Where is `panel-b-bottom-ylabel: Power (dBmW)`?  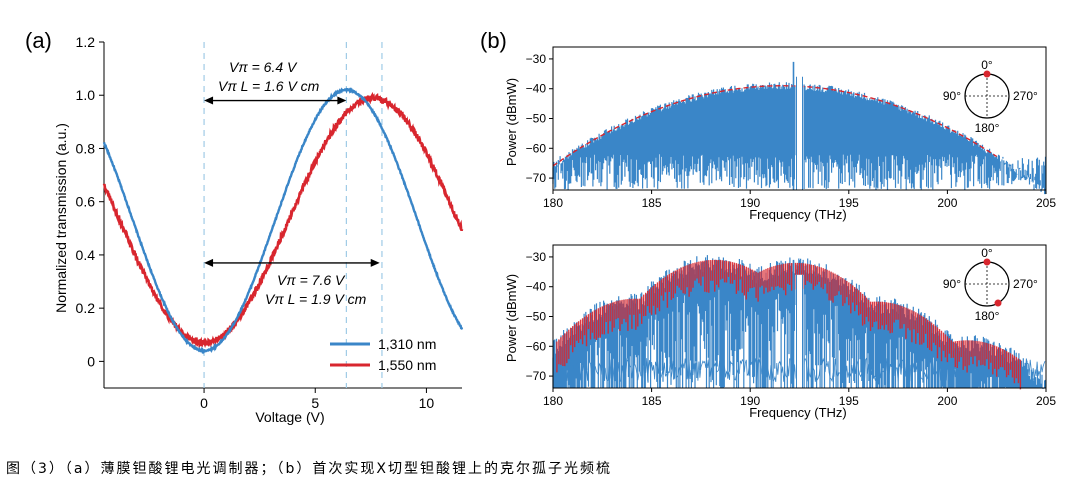 panel-b-bottom-ylabel: Power (dBmW) is located at coordinates (511, 318).